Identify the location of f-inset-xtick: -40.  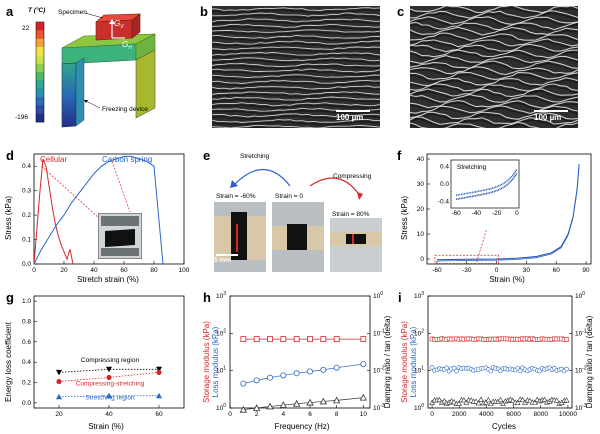
(477, 213).